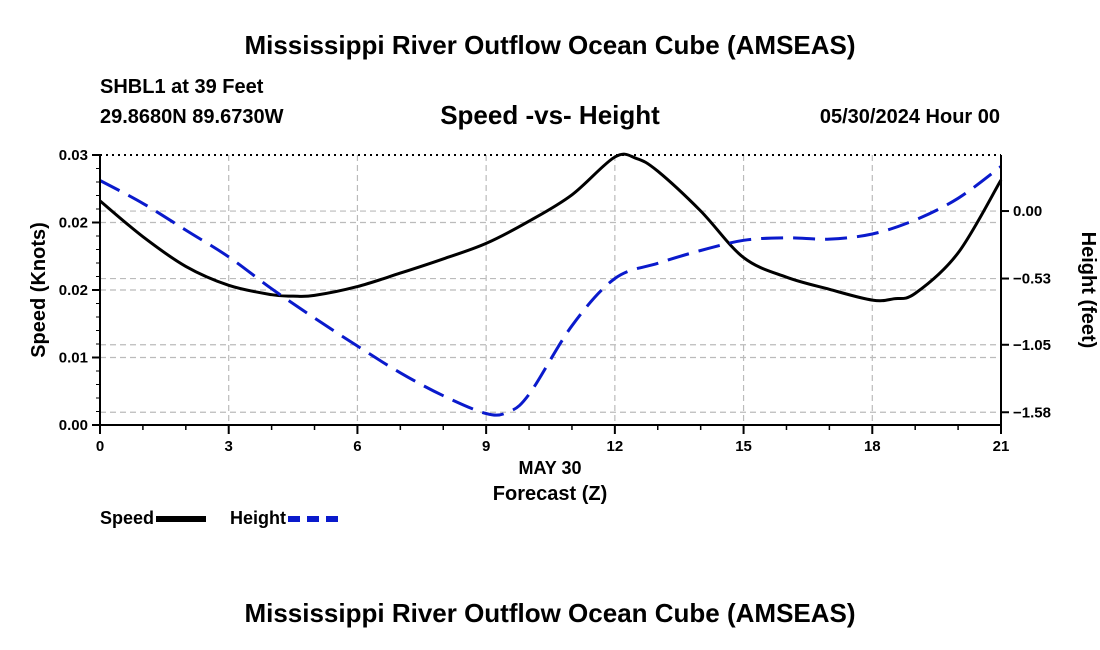 The image size is (1100, 650). I want to click on legend-height-label: Height, so click(258, 518).